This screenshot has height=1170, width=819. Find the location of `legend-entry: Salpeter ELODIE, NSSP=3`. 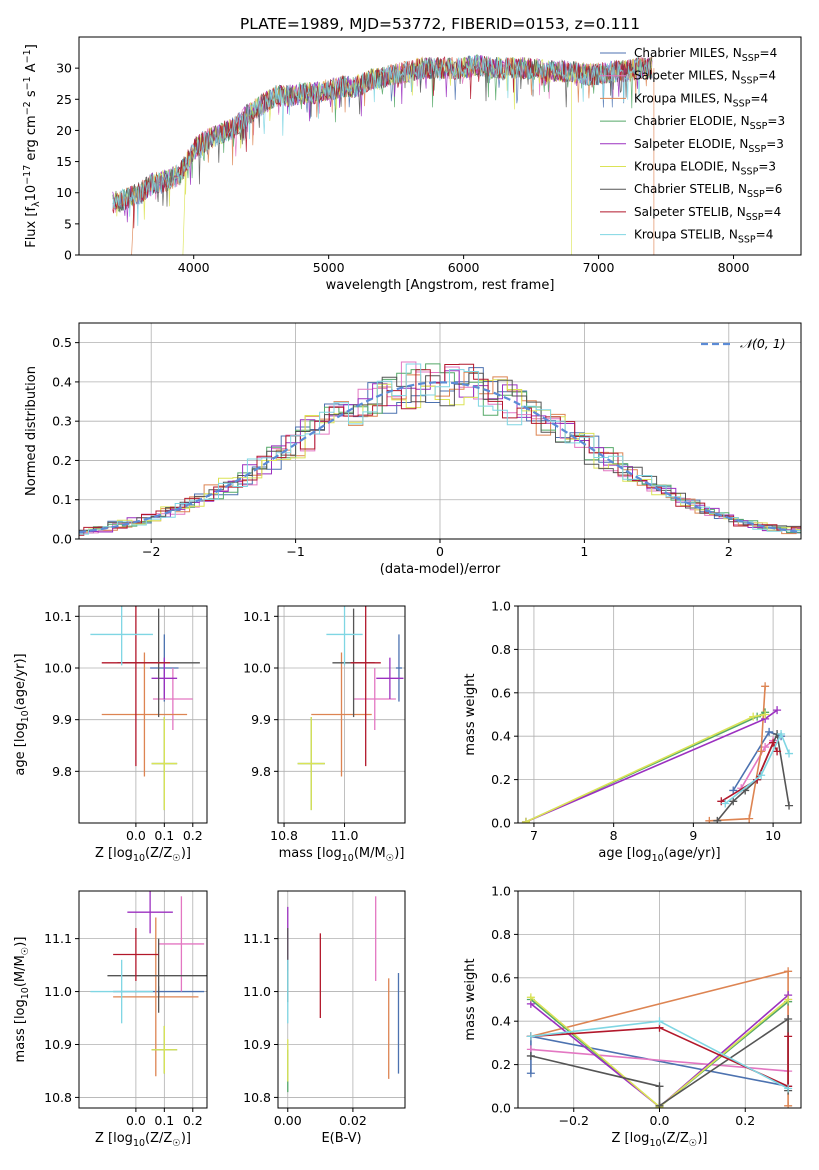

legend-entry: Salpeter ELODIE, NSSP=3 is located at coordinates (709, 146).